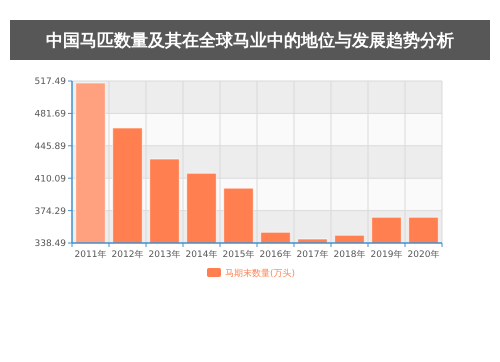 The image size is (500, 362). I want to click on y-tick-label: 338.49, so click(50, 244).